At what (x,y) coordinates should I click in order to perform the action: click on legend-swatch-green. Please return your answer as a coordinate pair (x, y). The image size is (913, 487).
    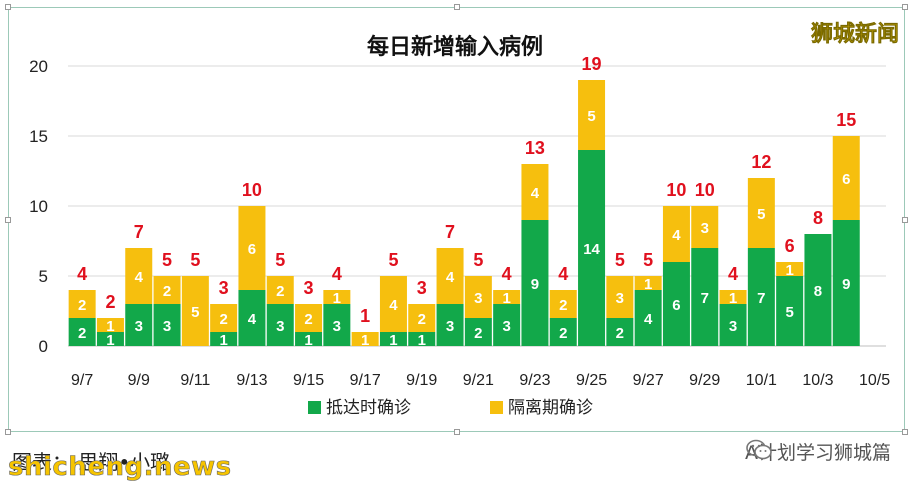
    Looking at the image, I should click on (314, 407).